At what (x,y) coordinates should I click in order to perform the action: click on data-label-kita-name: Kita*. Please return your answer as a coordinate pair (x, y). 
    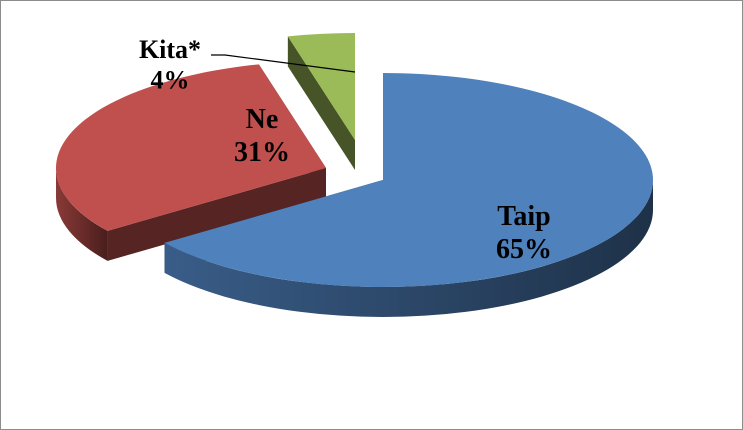
    Looking at the image, I should click on (170, 49).